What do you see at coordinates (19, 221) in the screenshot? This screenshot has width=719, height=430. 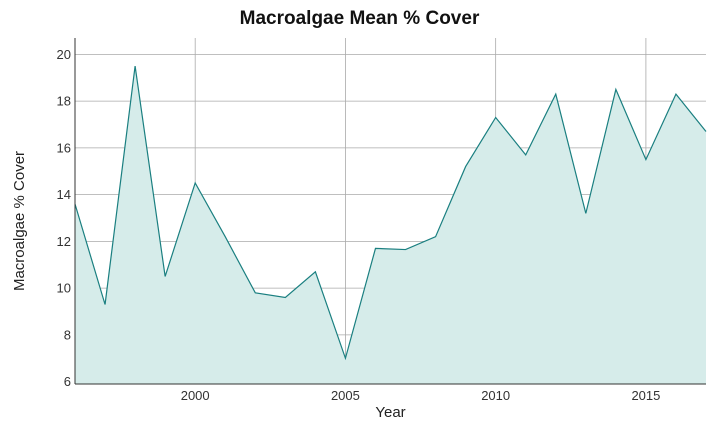 I see `y-axis-label: Macroalgae % Cover` at bounding box center [19, 221].